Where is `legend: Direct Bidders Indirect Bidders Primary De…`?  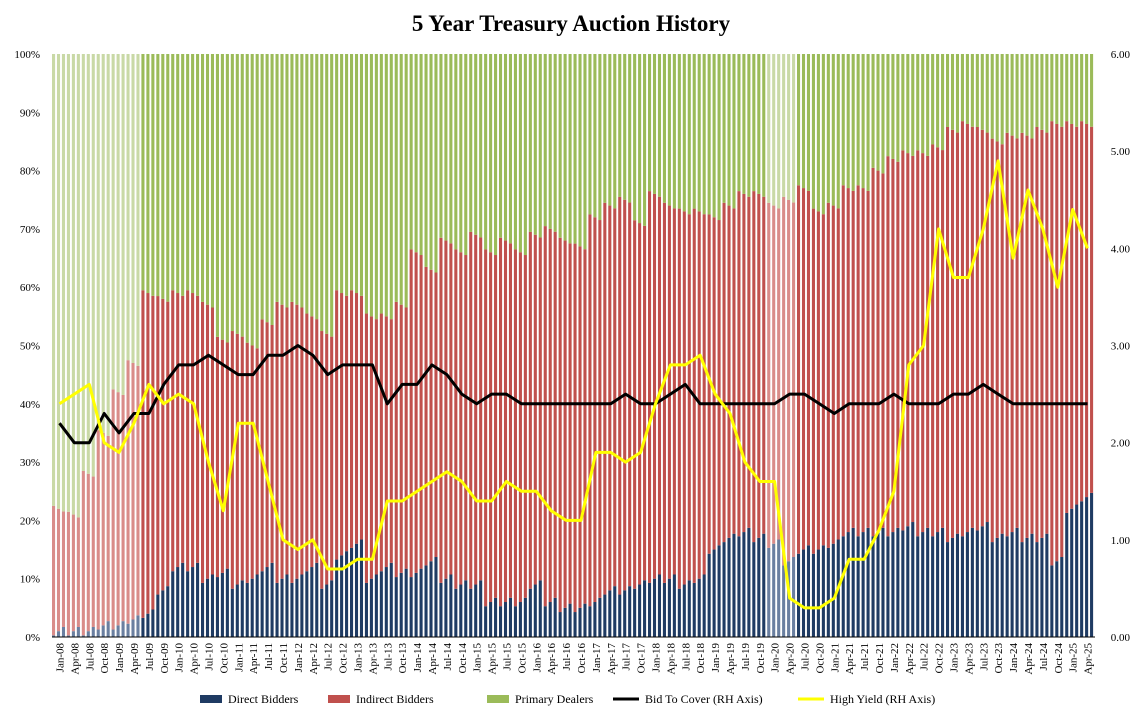
legend: Direct Bidders Indirect Bidders Primary De… is located at coordinates (567, 699).